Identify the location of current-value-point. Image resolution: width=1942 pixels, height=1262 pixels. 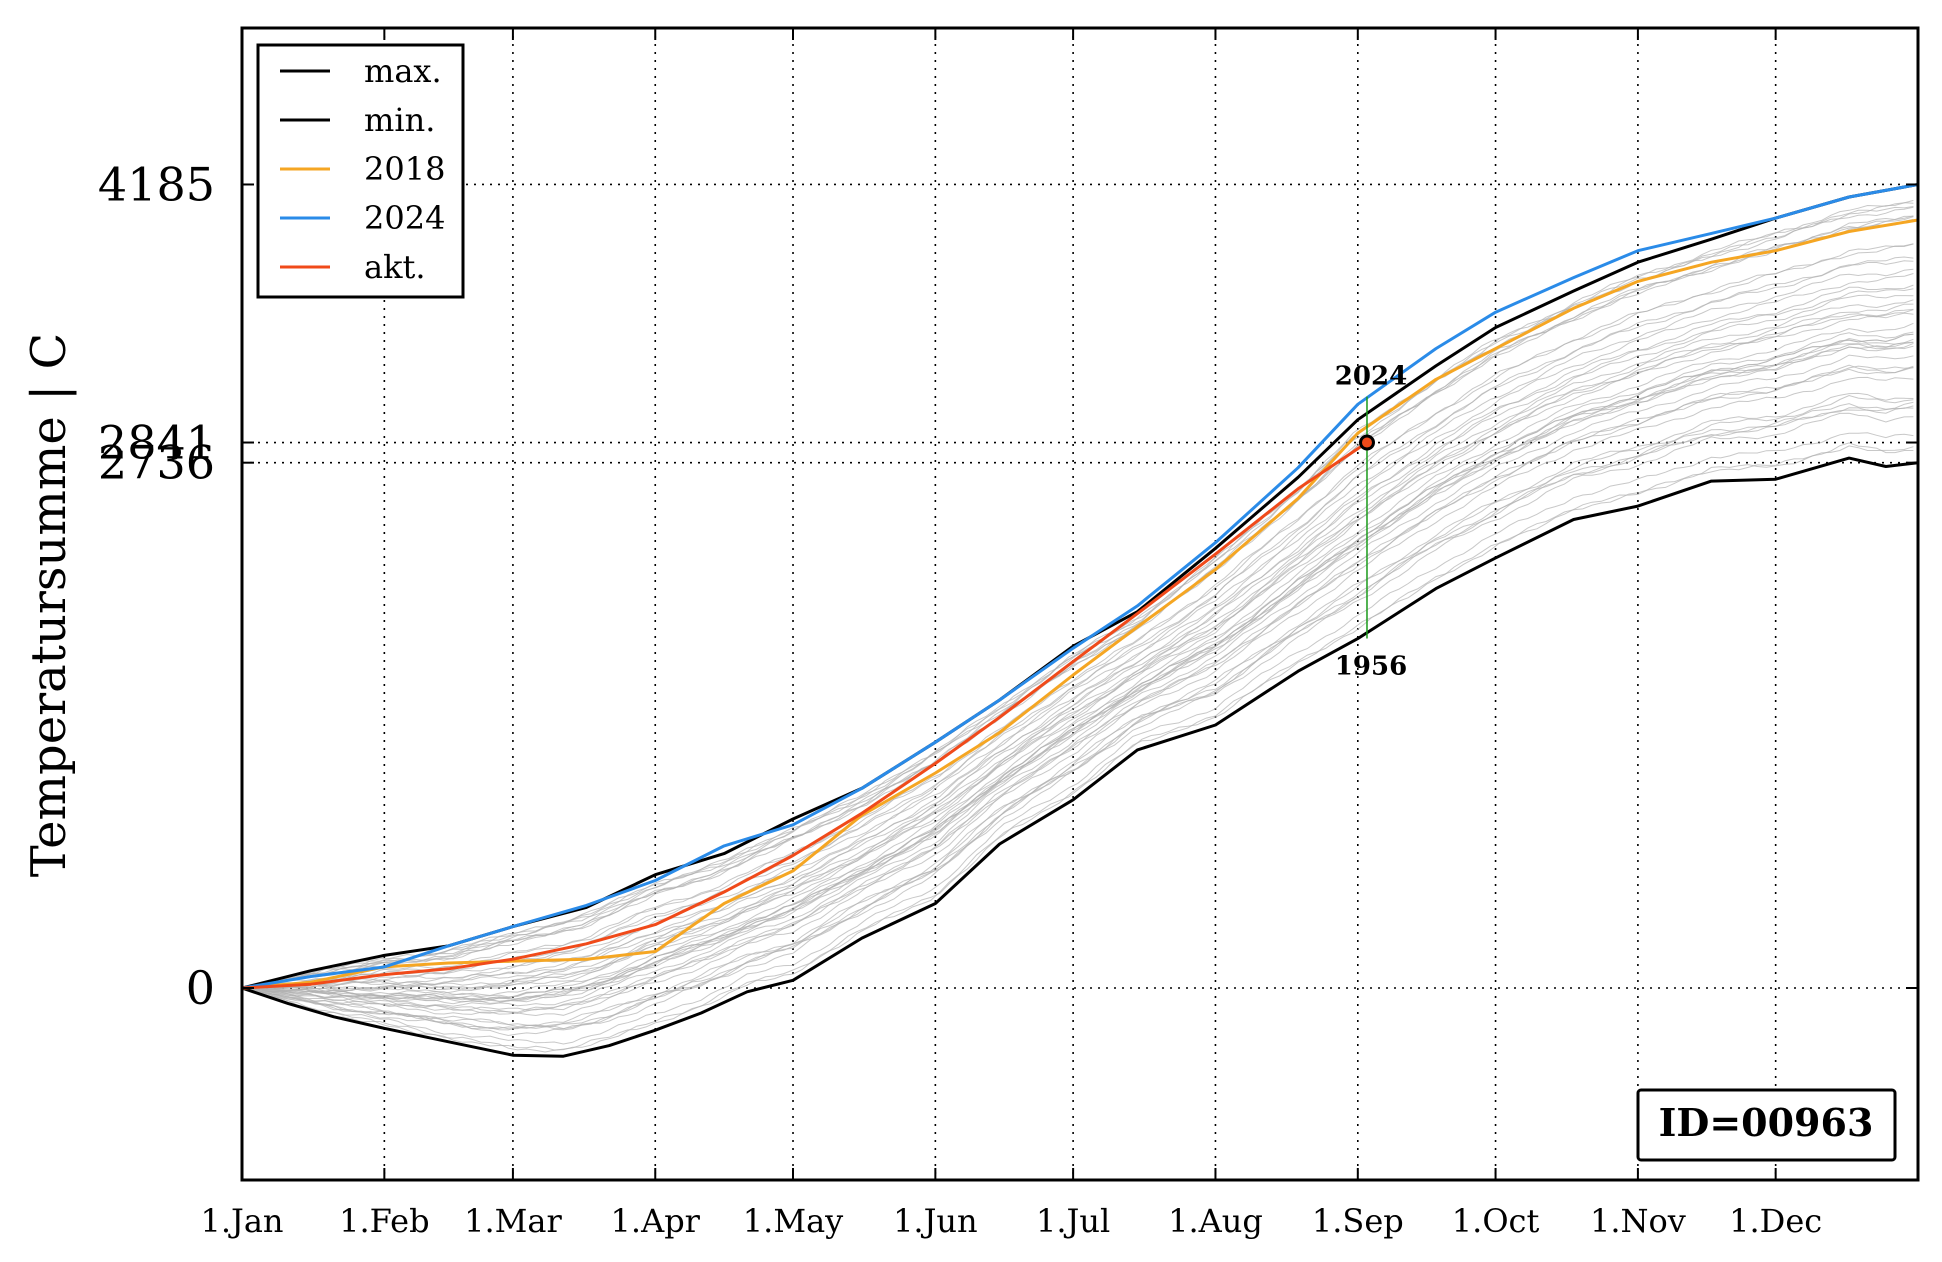
(1366, 442).